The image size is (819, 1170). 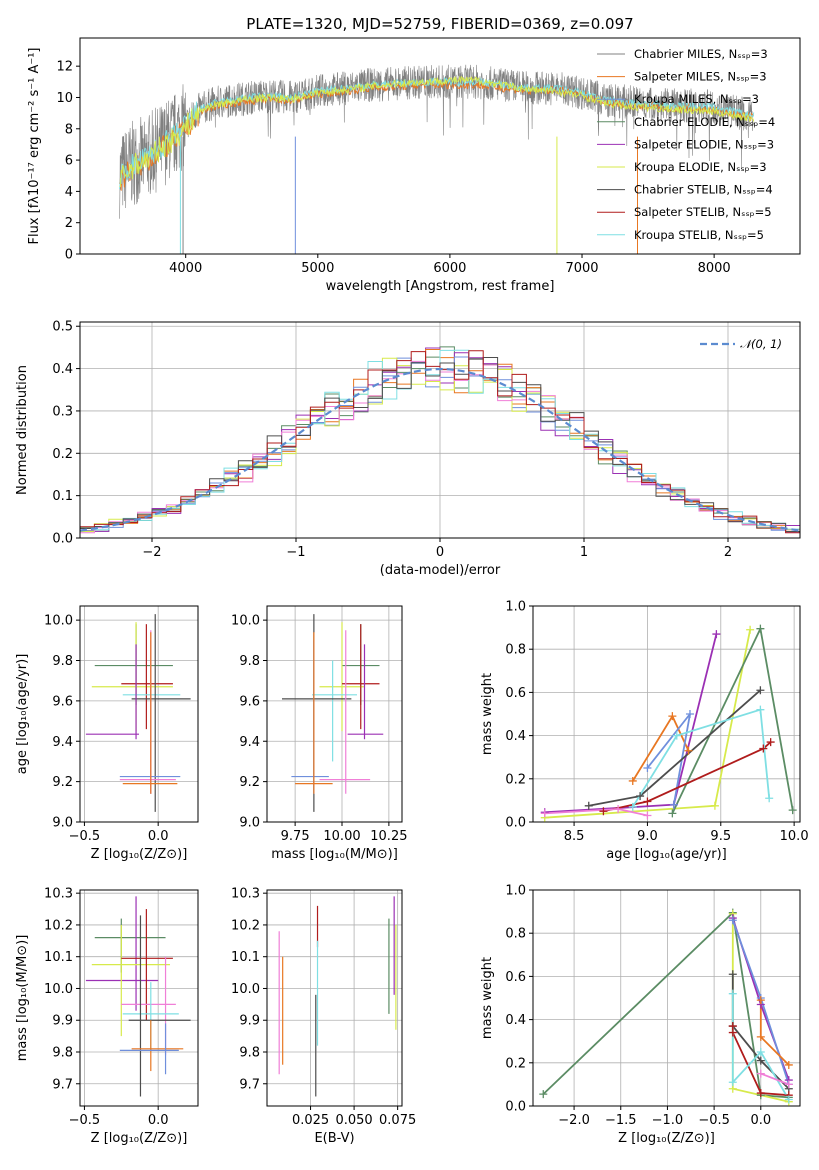 What do you see at coordinates (62, 1084) in the screenshot?
I see `y-tick-label: 9.7` at bounding box center [62, 1084].